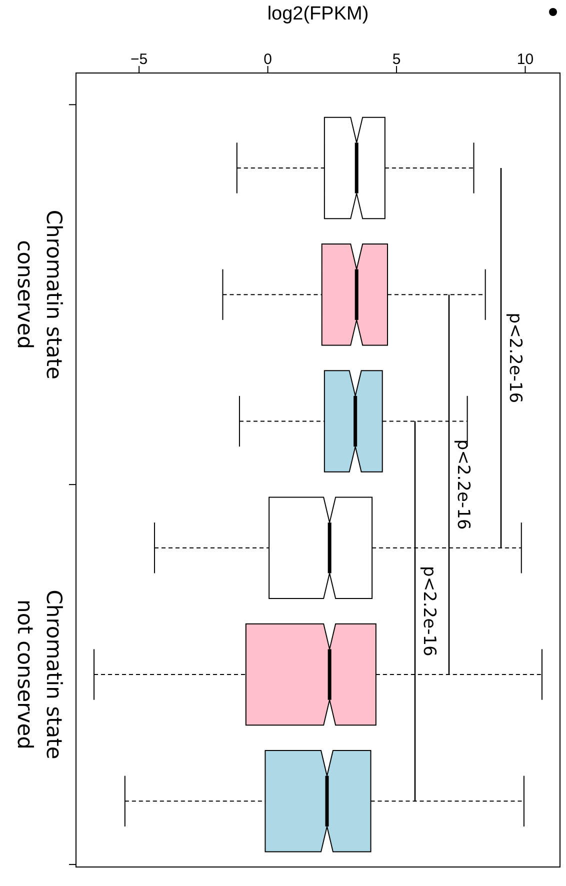 The height and width of the screenshot is (886, 566). I want to click on x-axis-title: log2(FPKM), so click(318, 13).